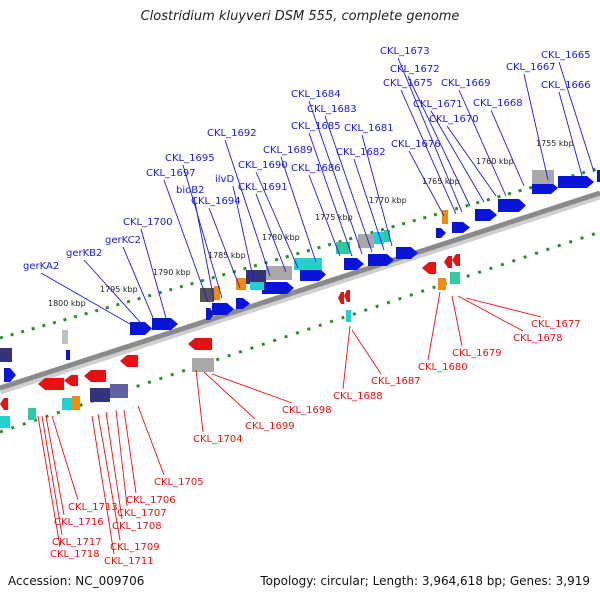 Image resolution: width=600 pixels, height=600 pixels. Describe the element at coordinates (93, 507) in the screenshot. I see `reverse-gene-label: CKL_1713` at that location.